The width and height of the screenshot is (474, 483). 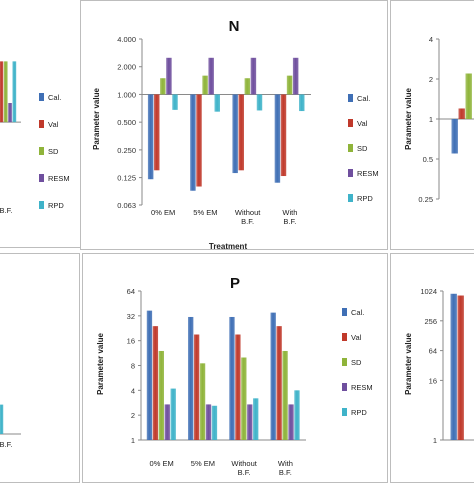 I want to click on chart-title: N, so click(x=234, y=26).